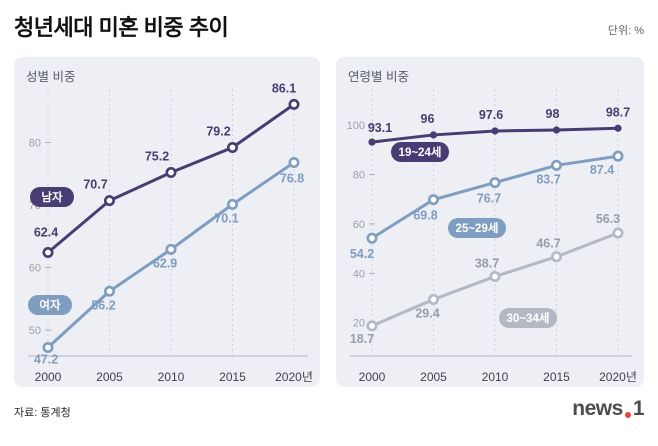  What do you see at coordinates (359, 324) in the screenshot?
I see `y-tick-label: 20` at bounding box center [359, 324].